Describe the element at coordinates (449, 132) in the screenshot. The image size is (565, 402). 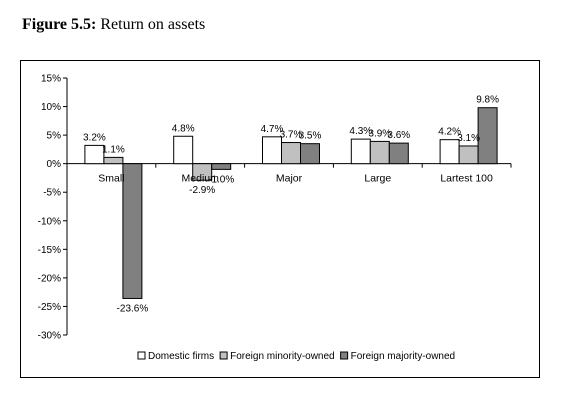
I see `data-label: 4.2%` at that location.